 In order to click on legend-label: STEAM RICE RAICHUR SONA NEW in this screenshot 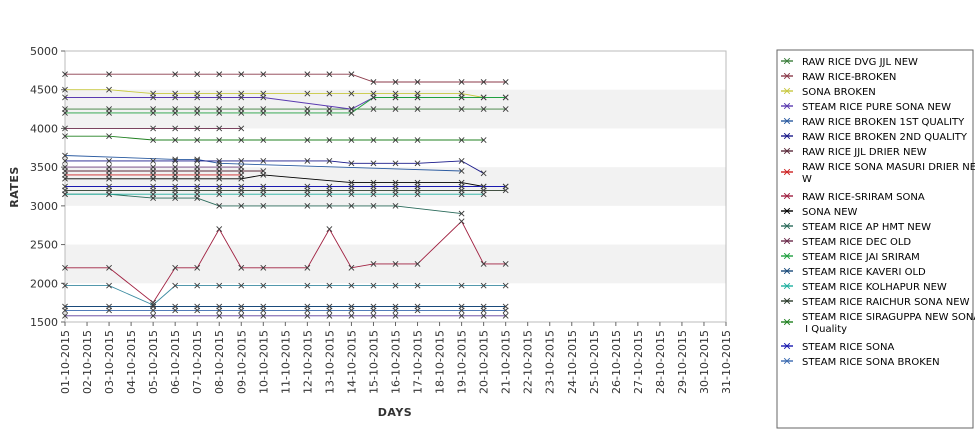, I will do `click(886, 302)`.